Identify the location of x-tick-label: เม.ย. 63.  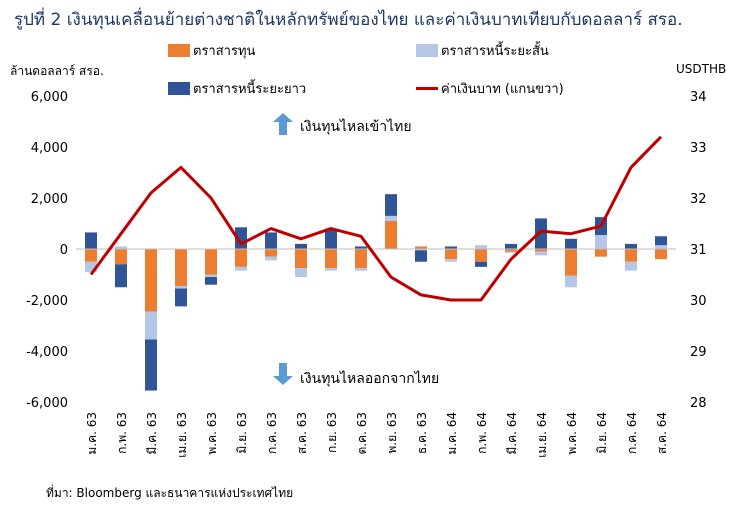
(182, 435).